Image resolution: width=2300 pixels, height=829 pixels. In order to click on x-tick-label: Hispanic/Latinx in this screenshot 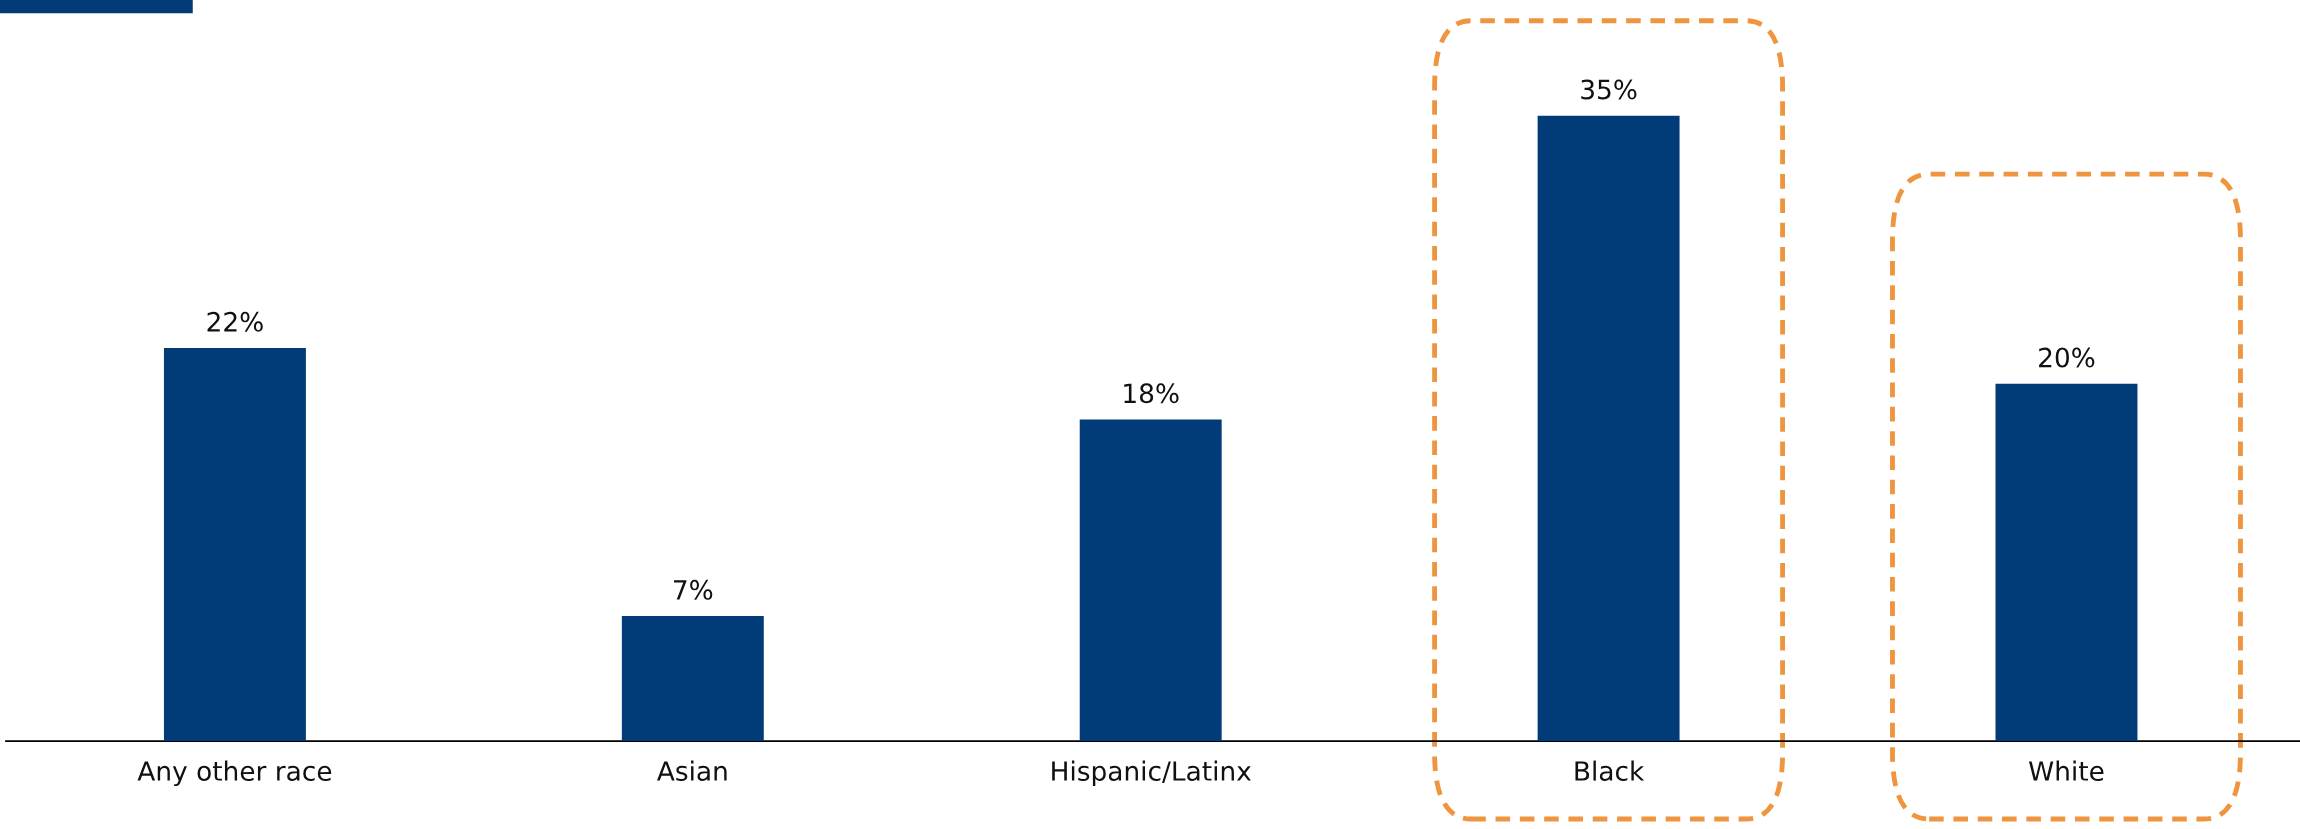, I will do `click(1151, 773)`.